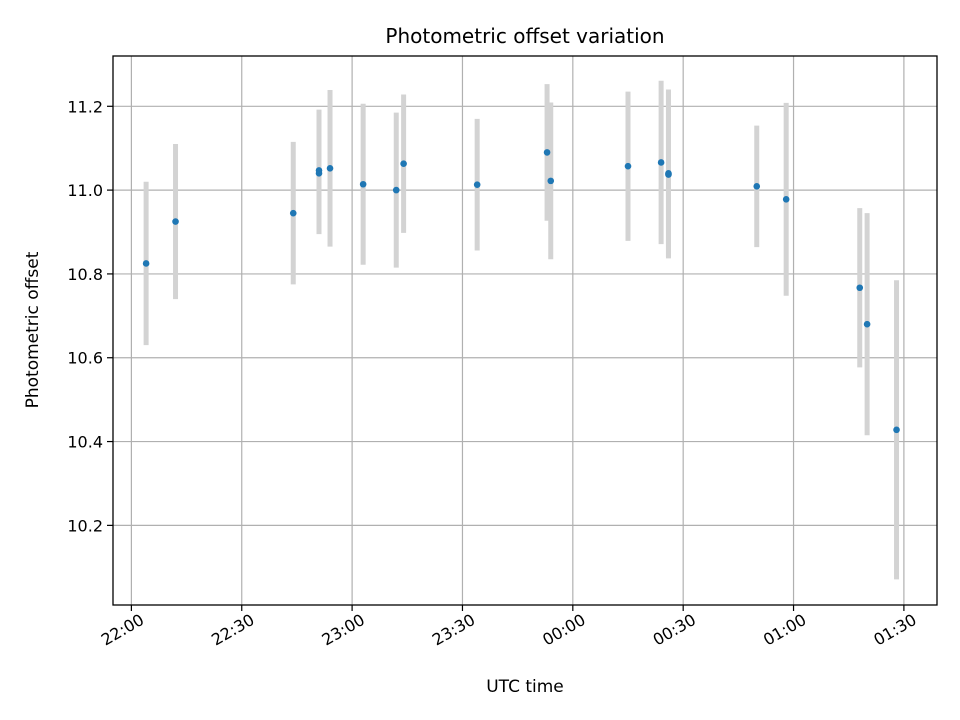 Image resolution: width=960 pixels, height=720 pixels. What do you see at coordinates (85, 274) in the screenshot?
I see `y-tick-label: 10.8` at bounding box center [85, 274].